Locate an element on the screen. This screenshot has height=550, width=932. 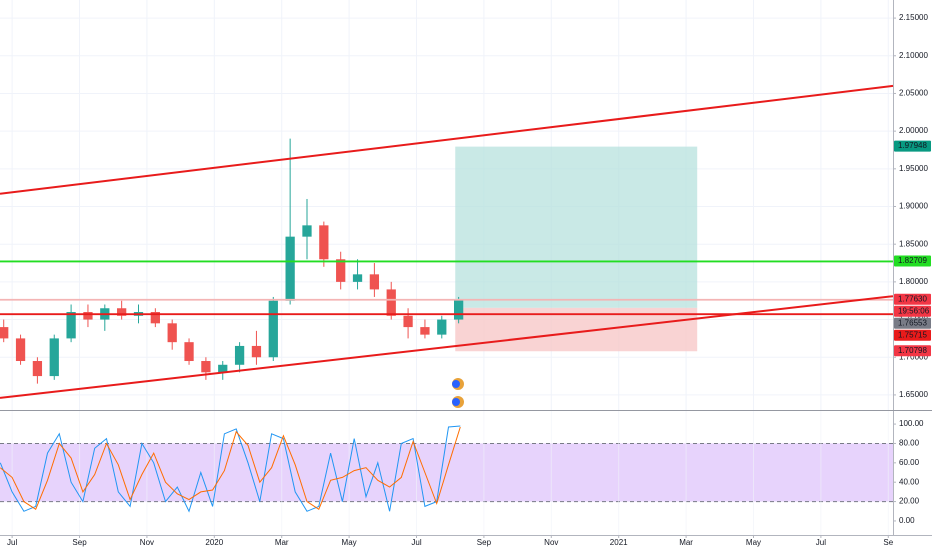
y-tick-label: 20.00 is located at coordinates (909, 501).